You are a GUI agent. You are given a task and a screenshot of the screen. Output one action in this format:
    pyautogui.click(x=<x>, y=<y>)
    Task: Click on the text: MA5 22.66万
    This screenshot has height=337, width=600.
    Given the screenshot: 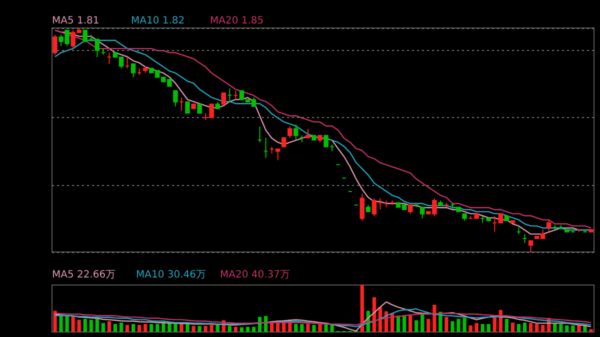 What is the action you would take?
    pyautogui.click(x=84, y=275)
    